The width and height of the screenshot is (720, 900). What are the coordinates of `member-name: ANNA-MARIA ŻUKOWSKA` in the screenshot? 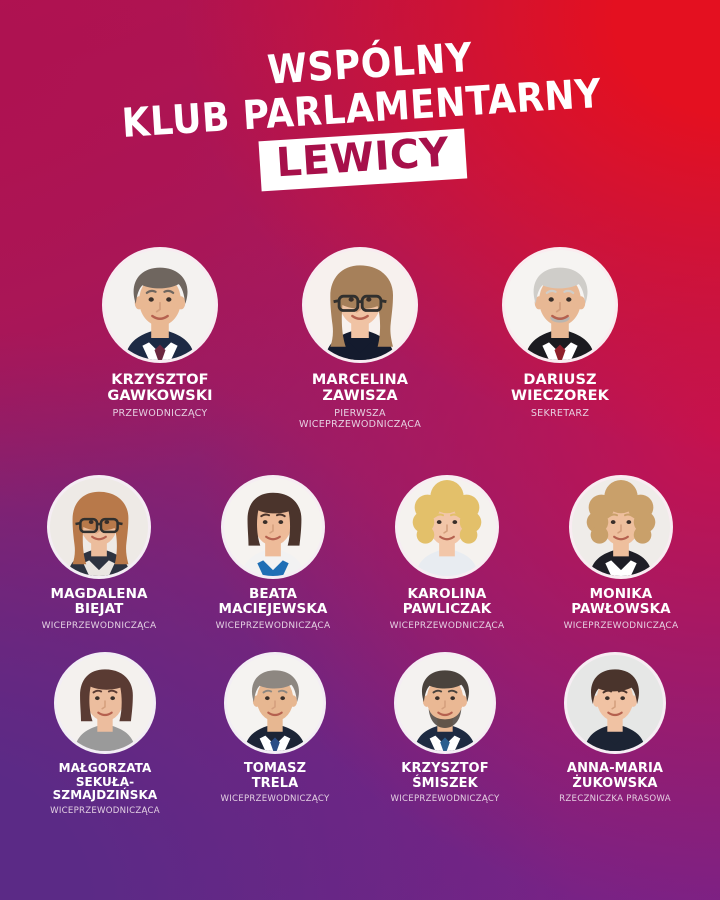 It's located at (615, 776).